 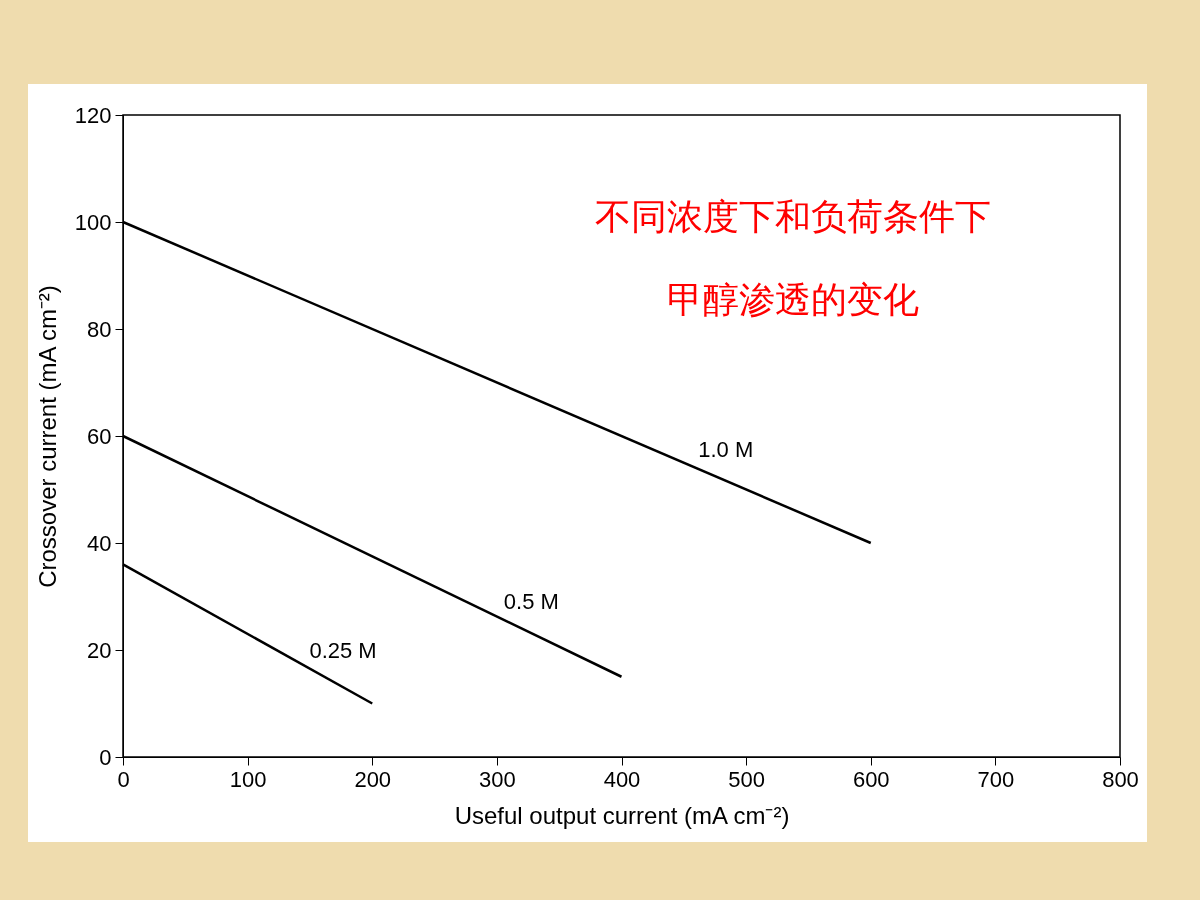 What do you see at coordinates (248, 779) in the screenshot?
I see `x-tick-label: 100` at bounding box center [248, 779].